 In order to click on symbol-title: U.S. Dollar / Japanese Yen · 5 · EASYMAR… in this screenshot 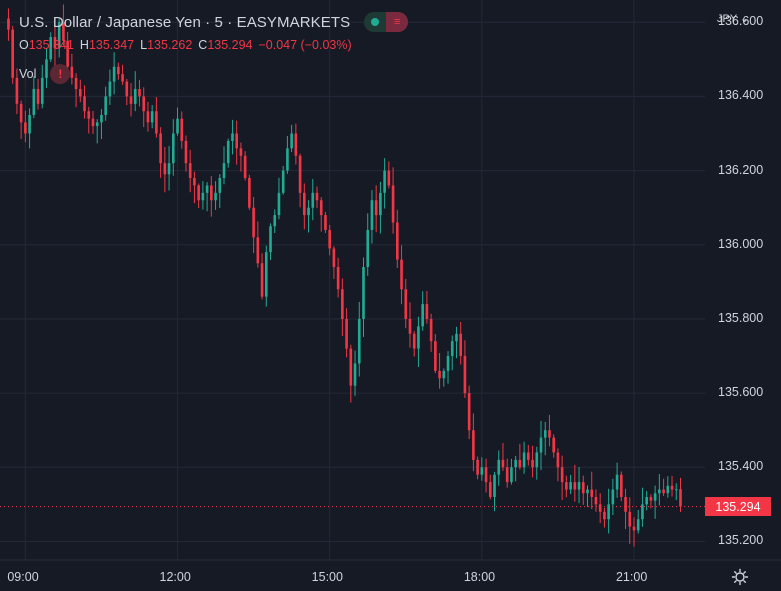, I will do `click(185, 22)`.